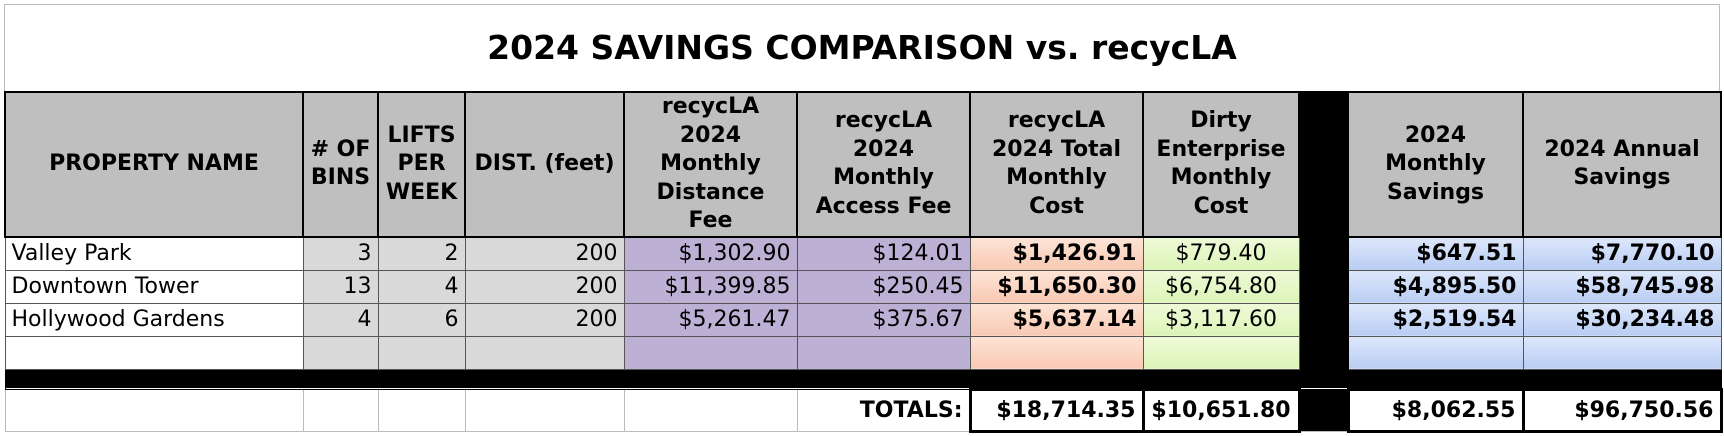 Image resolution: width=1724 pixels, height=436 pixels. I want to click on cell: $7,770.10, so click(1622, 253).